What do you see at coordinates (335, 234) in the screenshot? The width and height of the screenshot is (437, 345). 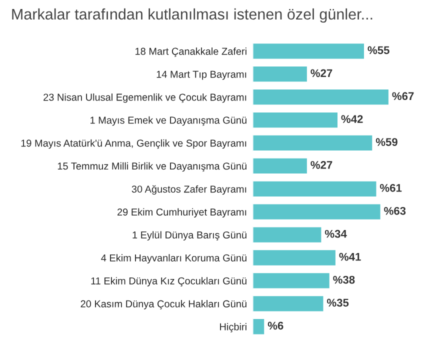 I see `data-label: %34` at bounding box center [335, 234].